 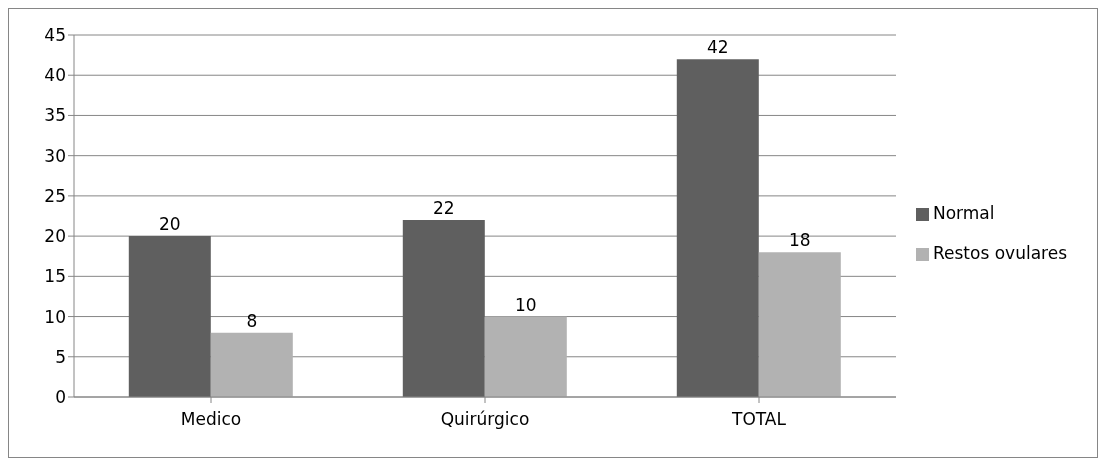 What do you see at coordinates (169, 224) in the screenshot?
I see `data-label: 20` at bounding box center [169, 224].